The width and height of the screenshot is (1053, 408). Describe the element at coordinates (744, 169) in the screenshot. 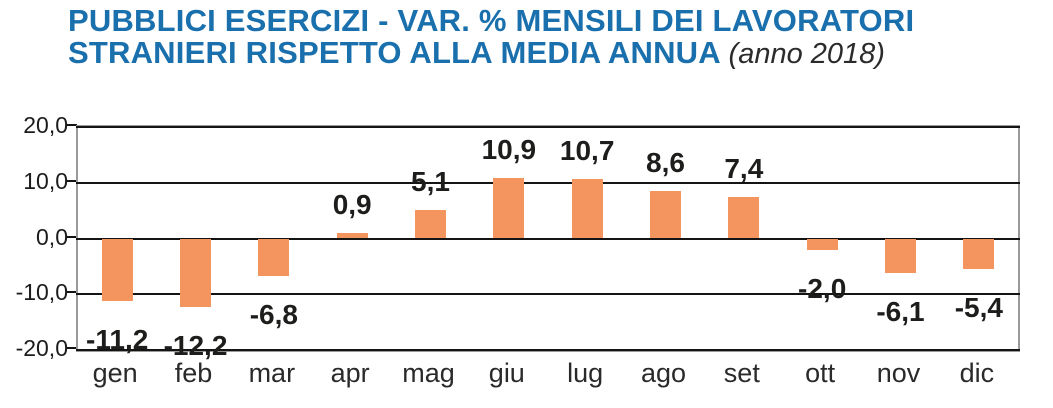

I see `value-label-set: 7,4` at that location.